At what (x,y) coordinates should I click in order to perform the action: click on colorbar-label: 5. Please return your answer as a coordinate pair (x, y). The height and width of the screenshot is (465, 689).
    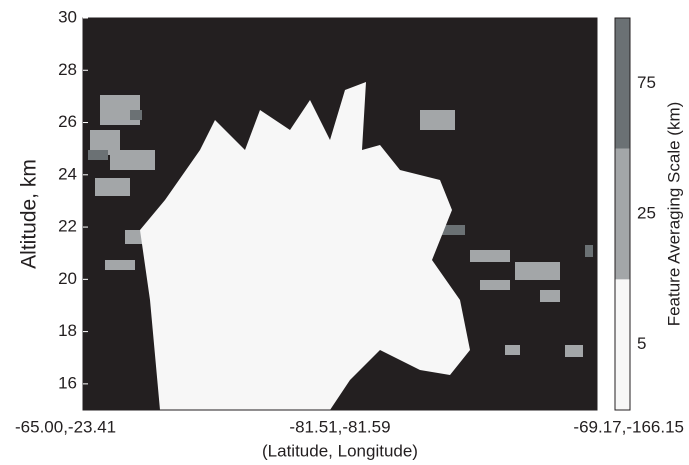
    Looking at the image, I should click on (641, 343).